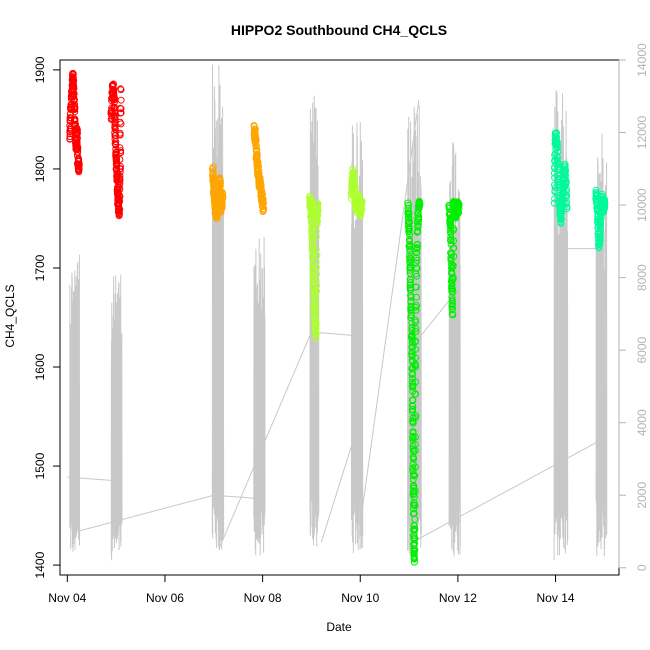 The height and width of the screenshot is (650, 650). What do you see at coordinates (642, 349) in the screenshot?
I see `y2-tick-label: 6000` at bounding box center [642, 349].